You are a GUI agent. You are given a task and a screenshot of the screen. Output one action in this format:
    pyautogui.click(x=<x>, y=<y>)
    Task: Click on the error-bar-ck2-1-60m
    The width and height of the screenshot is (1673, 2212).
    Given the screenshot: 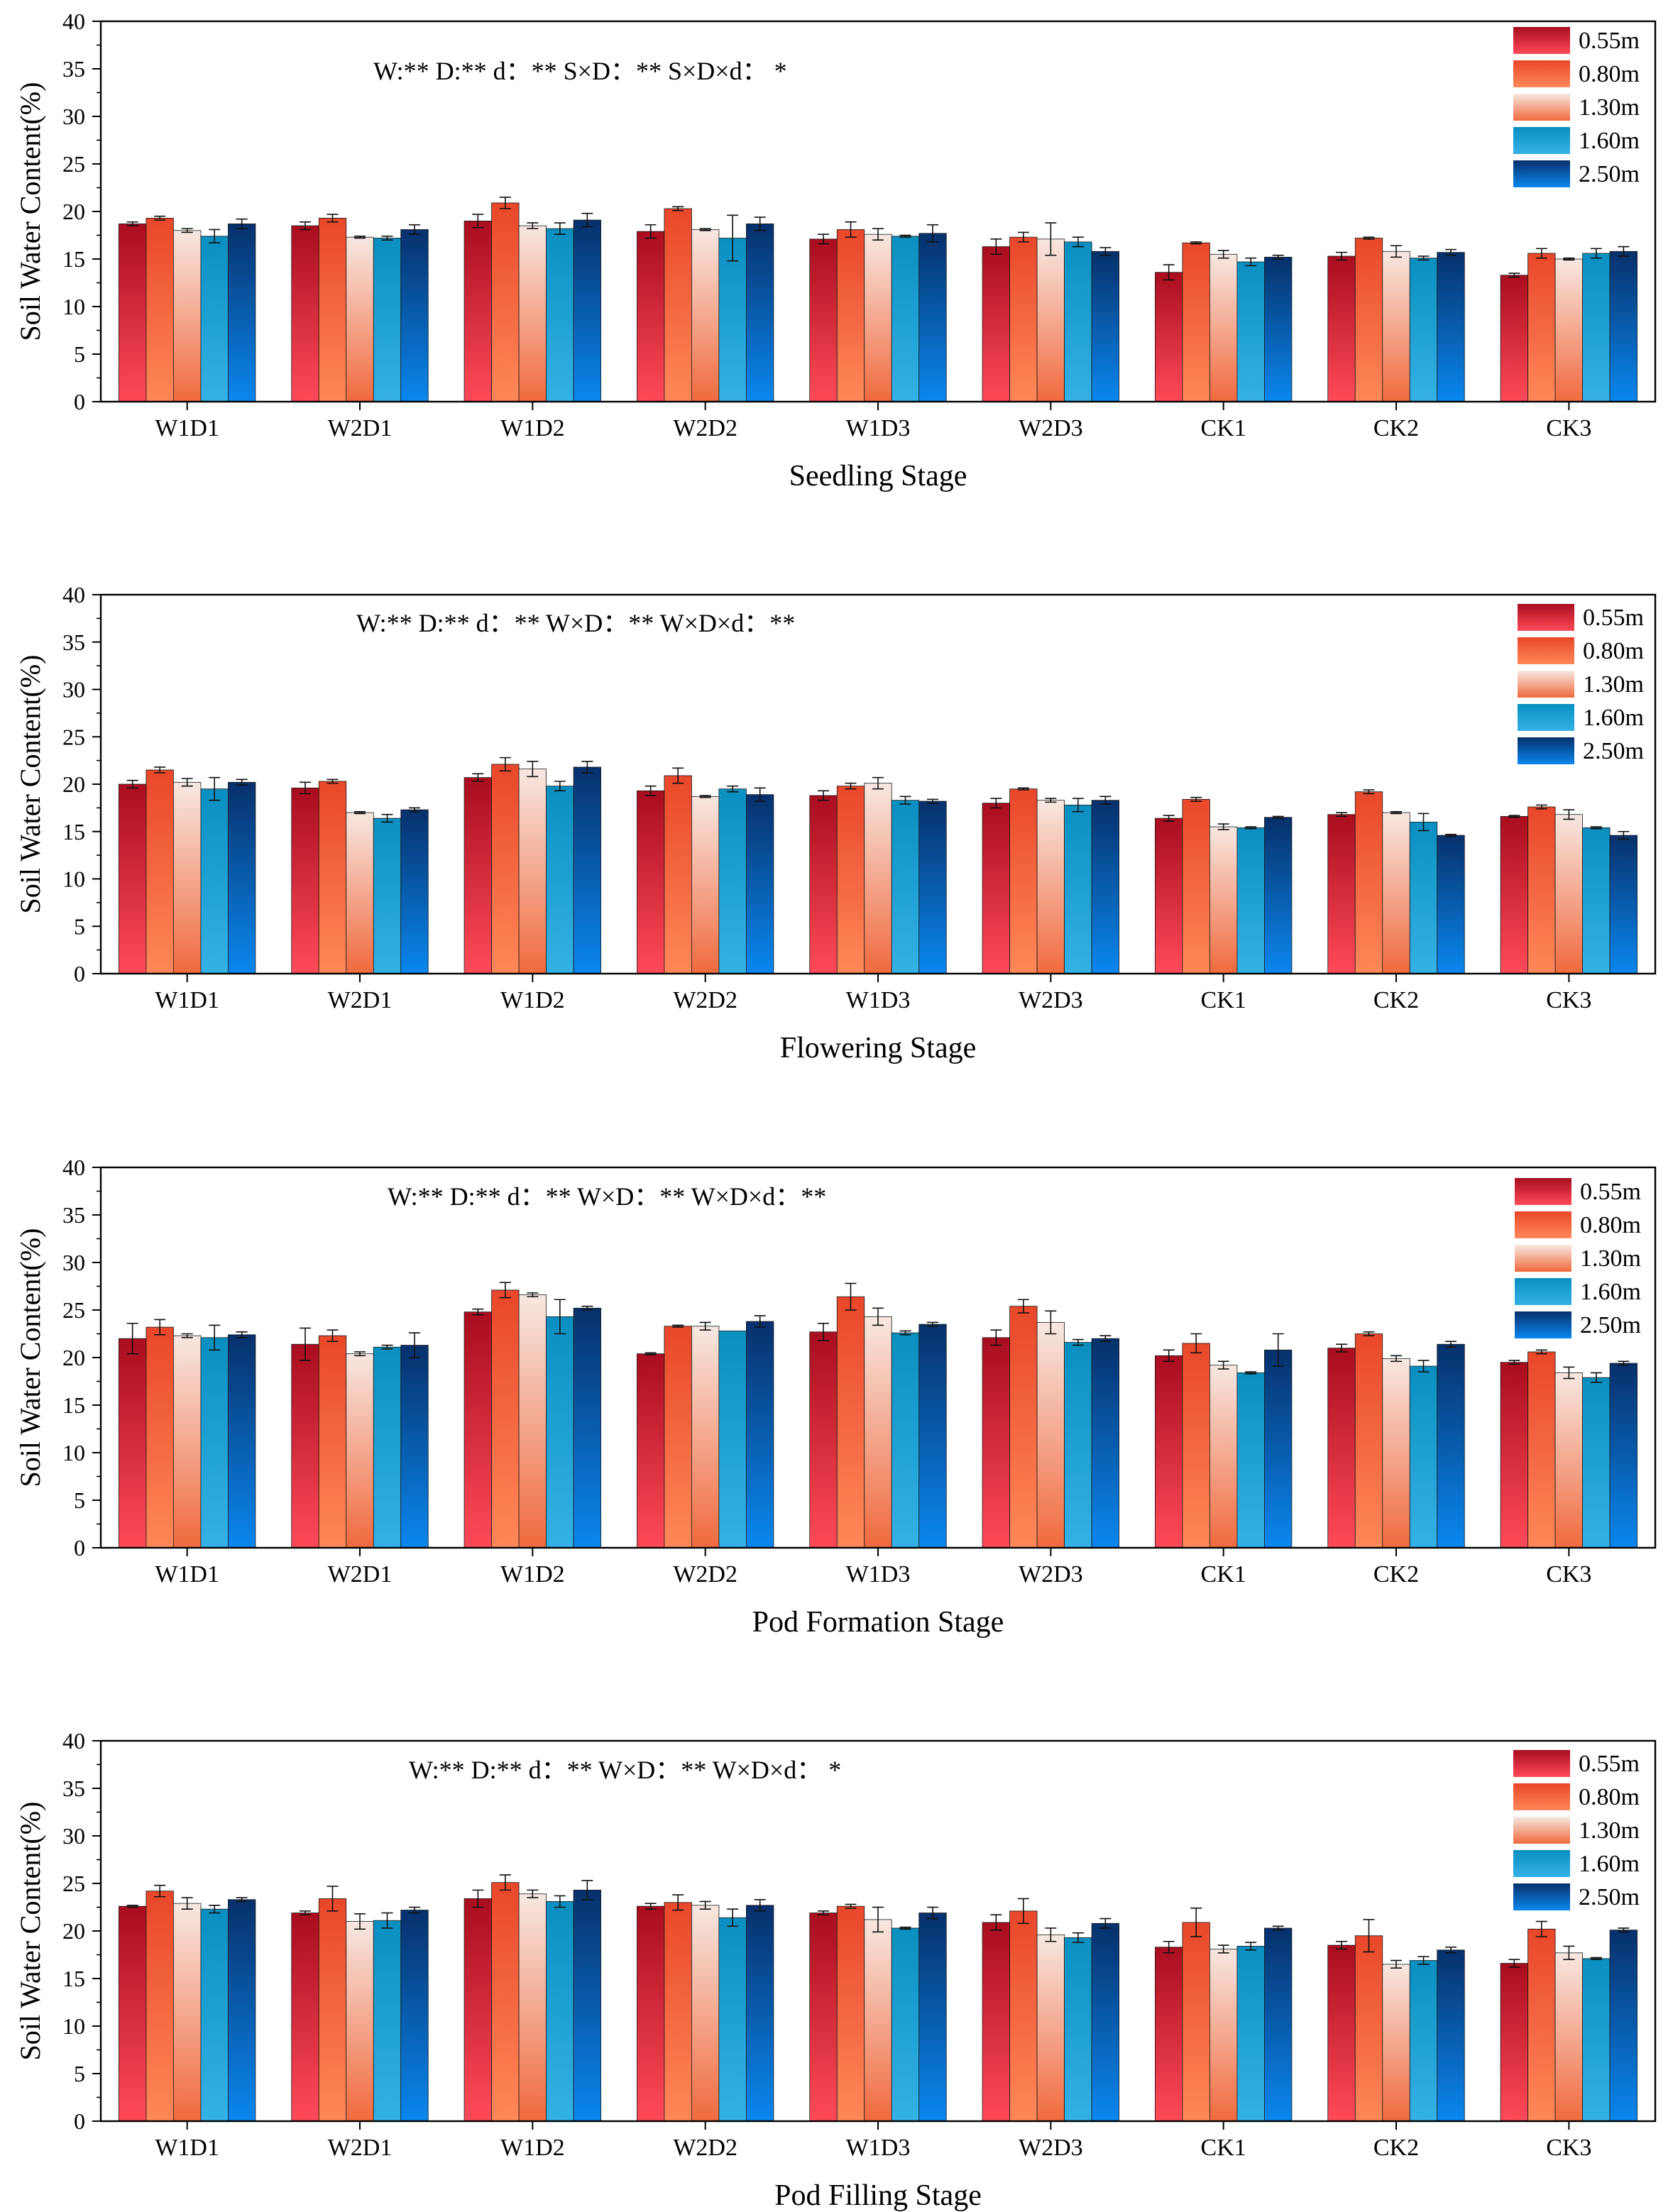 What is the action you would take?
    pyautogui.click(x=1423, y=822)
    